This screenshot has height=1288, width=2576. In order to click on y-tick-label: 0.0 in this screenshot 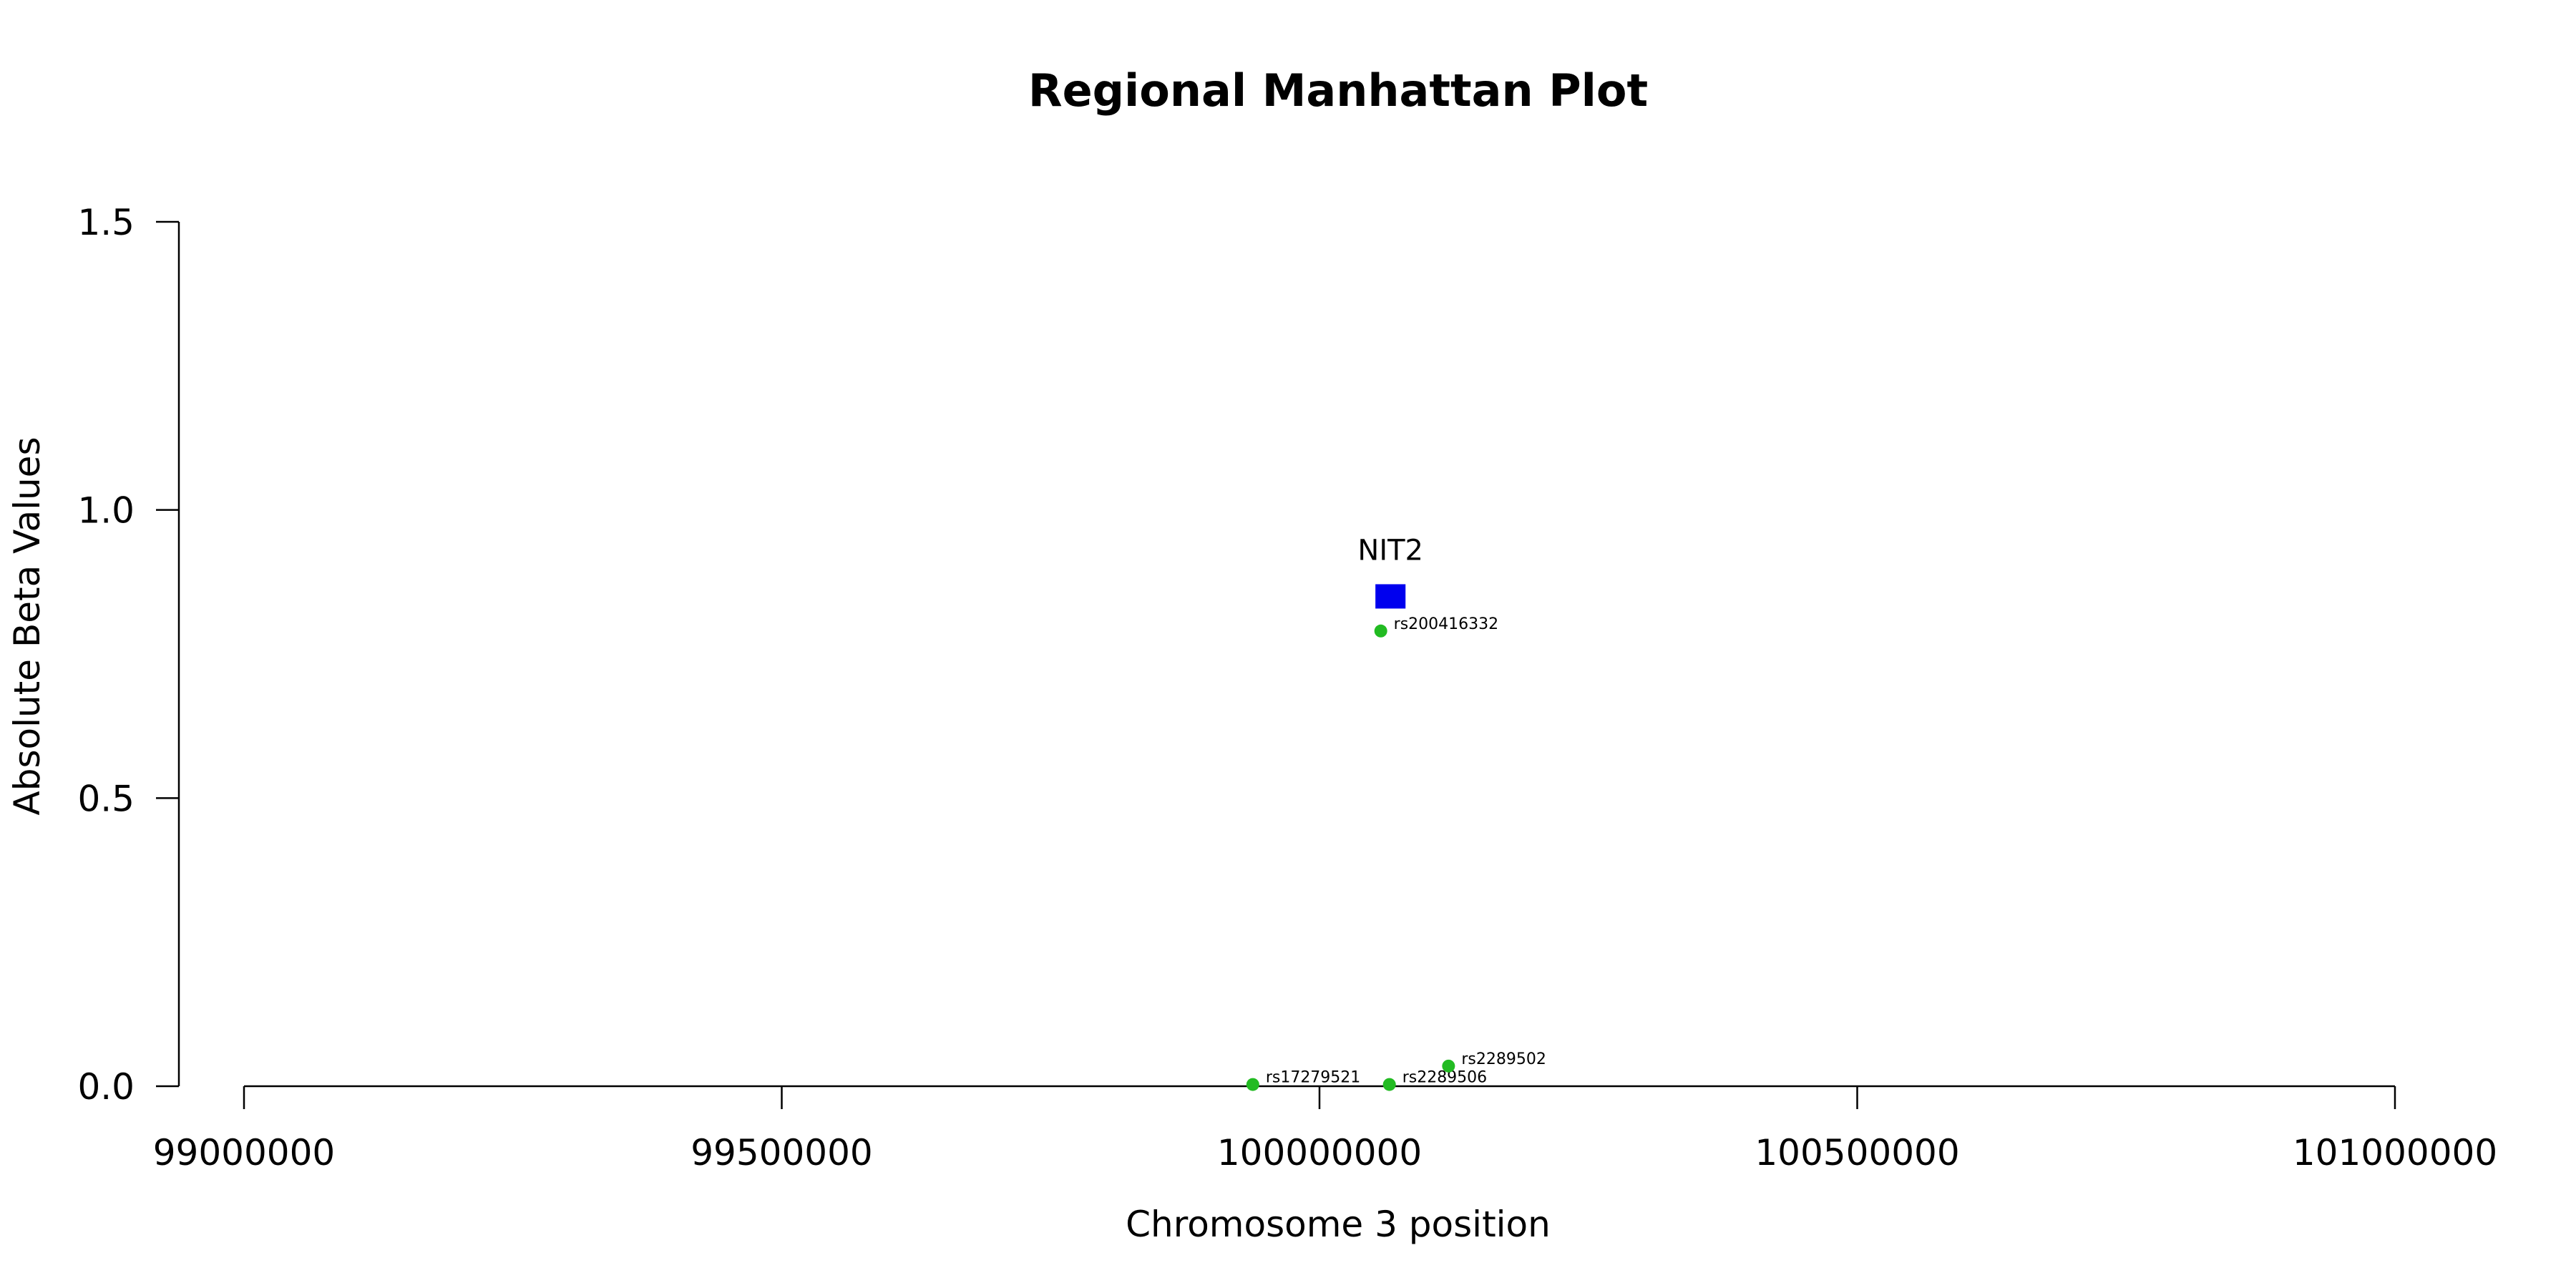, I will do `click(106, 1087)`.